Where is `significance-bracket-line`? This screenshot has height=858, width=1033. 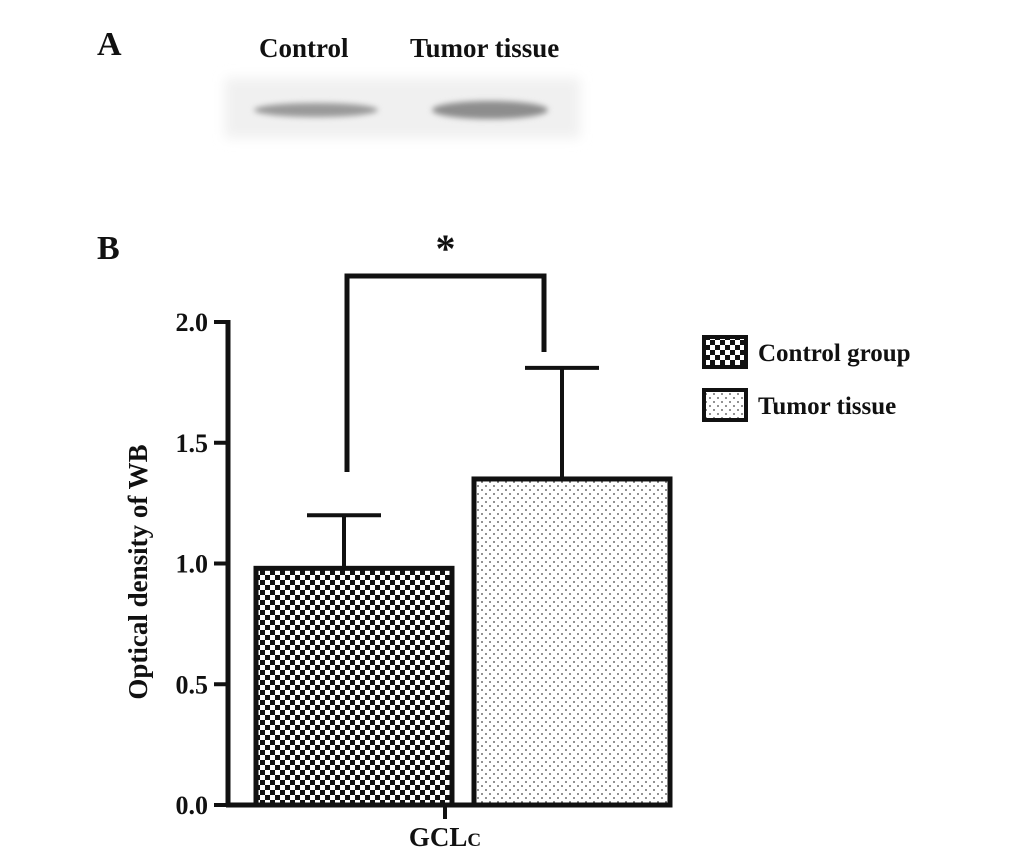
significance-bracket-line is located at coordinates (445, 372).